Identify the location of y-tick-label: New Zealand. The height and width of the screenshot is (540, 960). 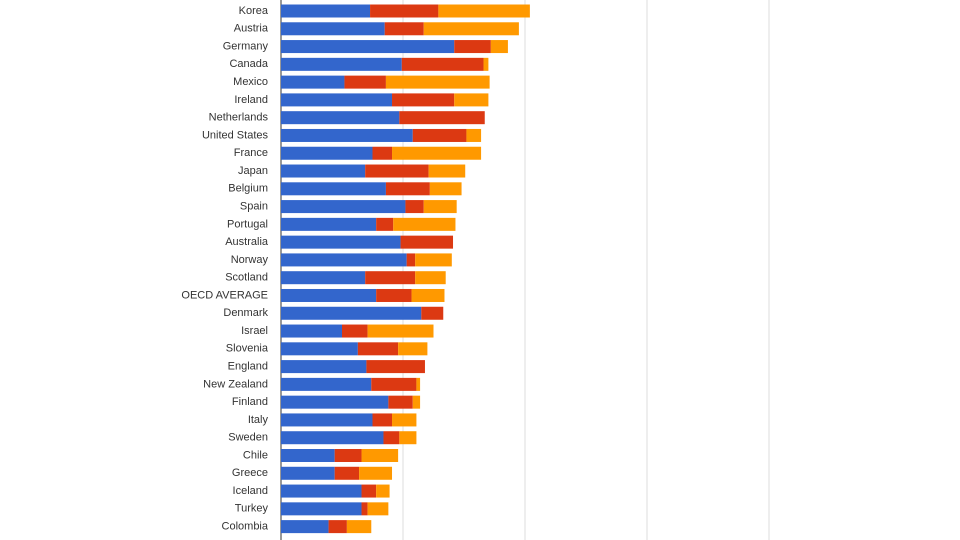
(235, 384).